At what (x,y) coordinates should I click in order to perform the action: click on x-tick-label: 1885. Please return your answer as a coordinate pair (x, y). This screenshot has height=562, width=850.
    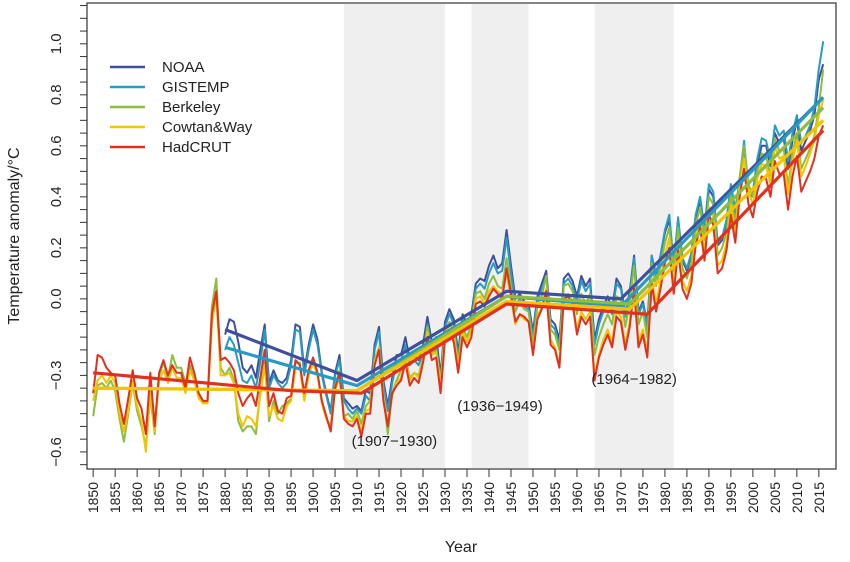
    Looking at the image, I should click on (247, 497).